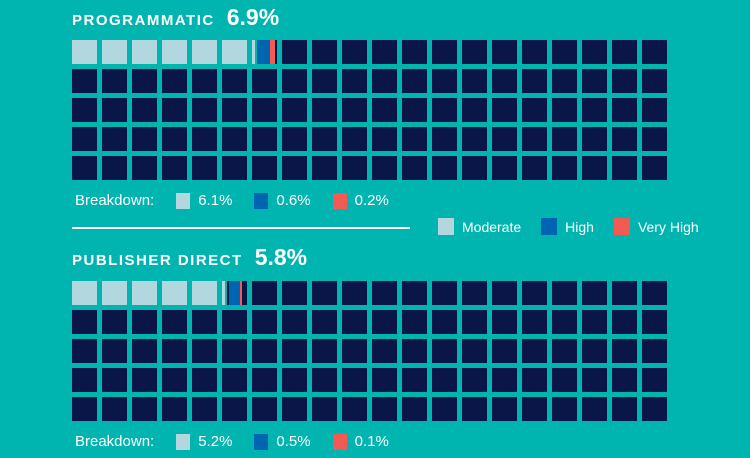  What do you see at coordinates (339, 441) in the screenshot?
I see `very-high-swatch` at bounding box center [339, 441].